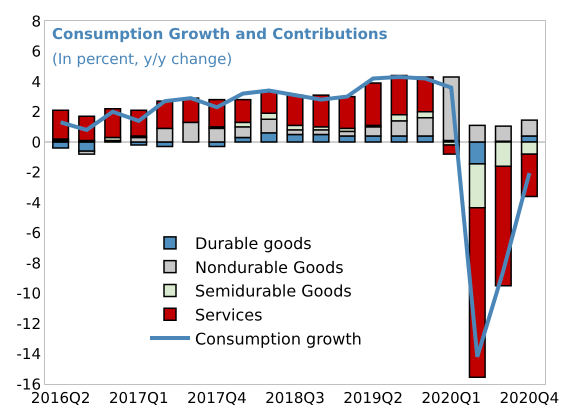 The image size is (571, 419). I want to click on legend-label: Services, so click(228, 315).